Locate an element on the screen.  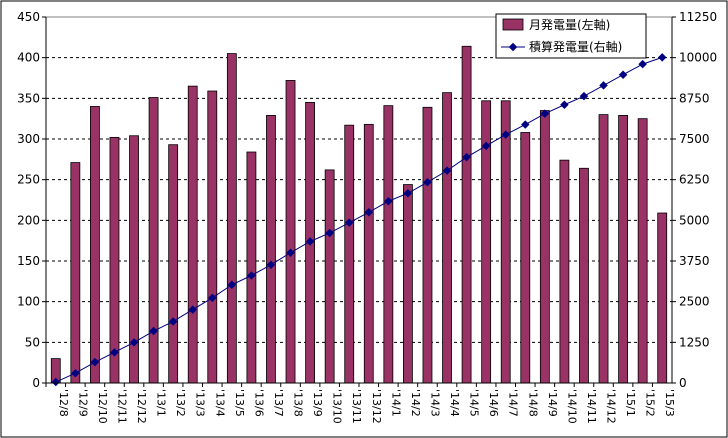
left-tick-label: 150 is located at coordinates (28, 261).